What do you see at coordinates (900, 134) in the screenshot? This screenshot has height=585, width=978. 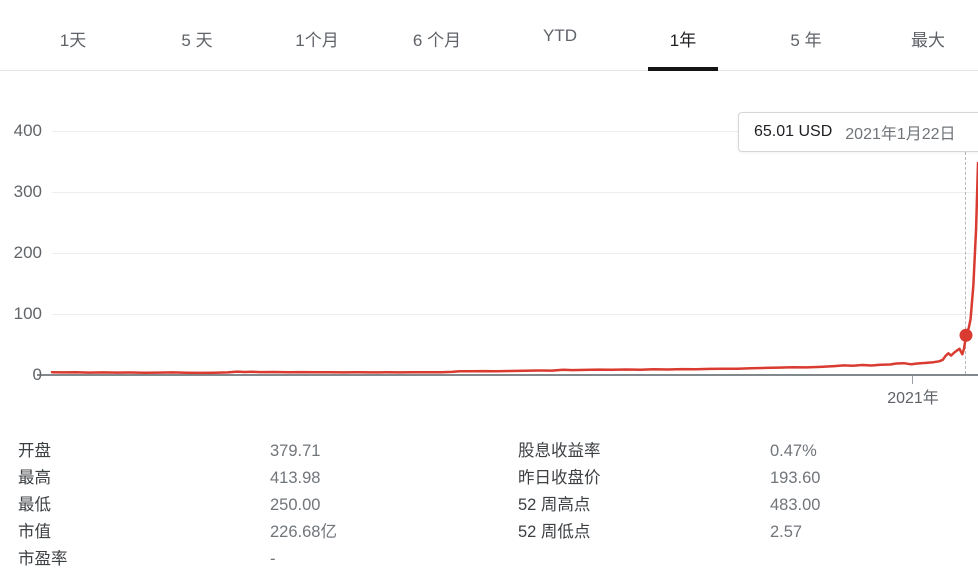 I see `tooltip-date: 2021年1月22日` at bounding box center [900, 134].